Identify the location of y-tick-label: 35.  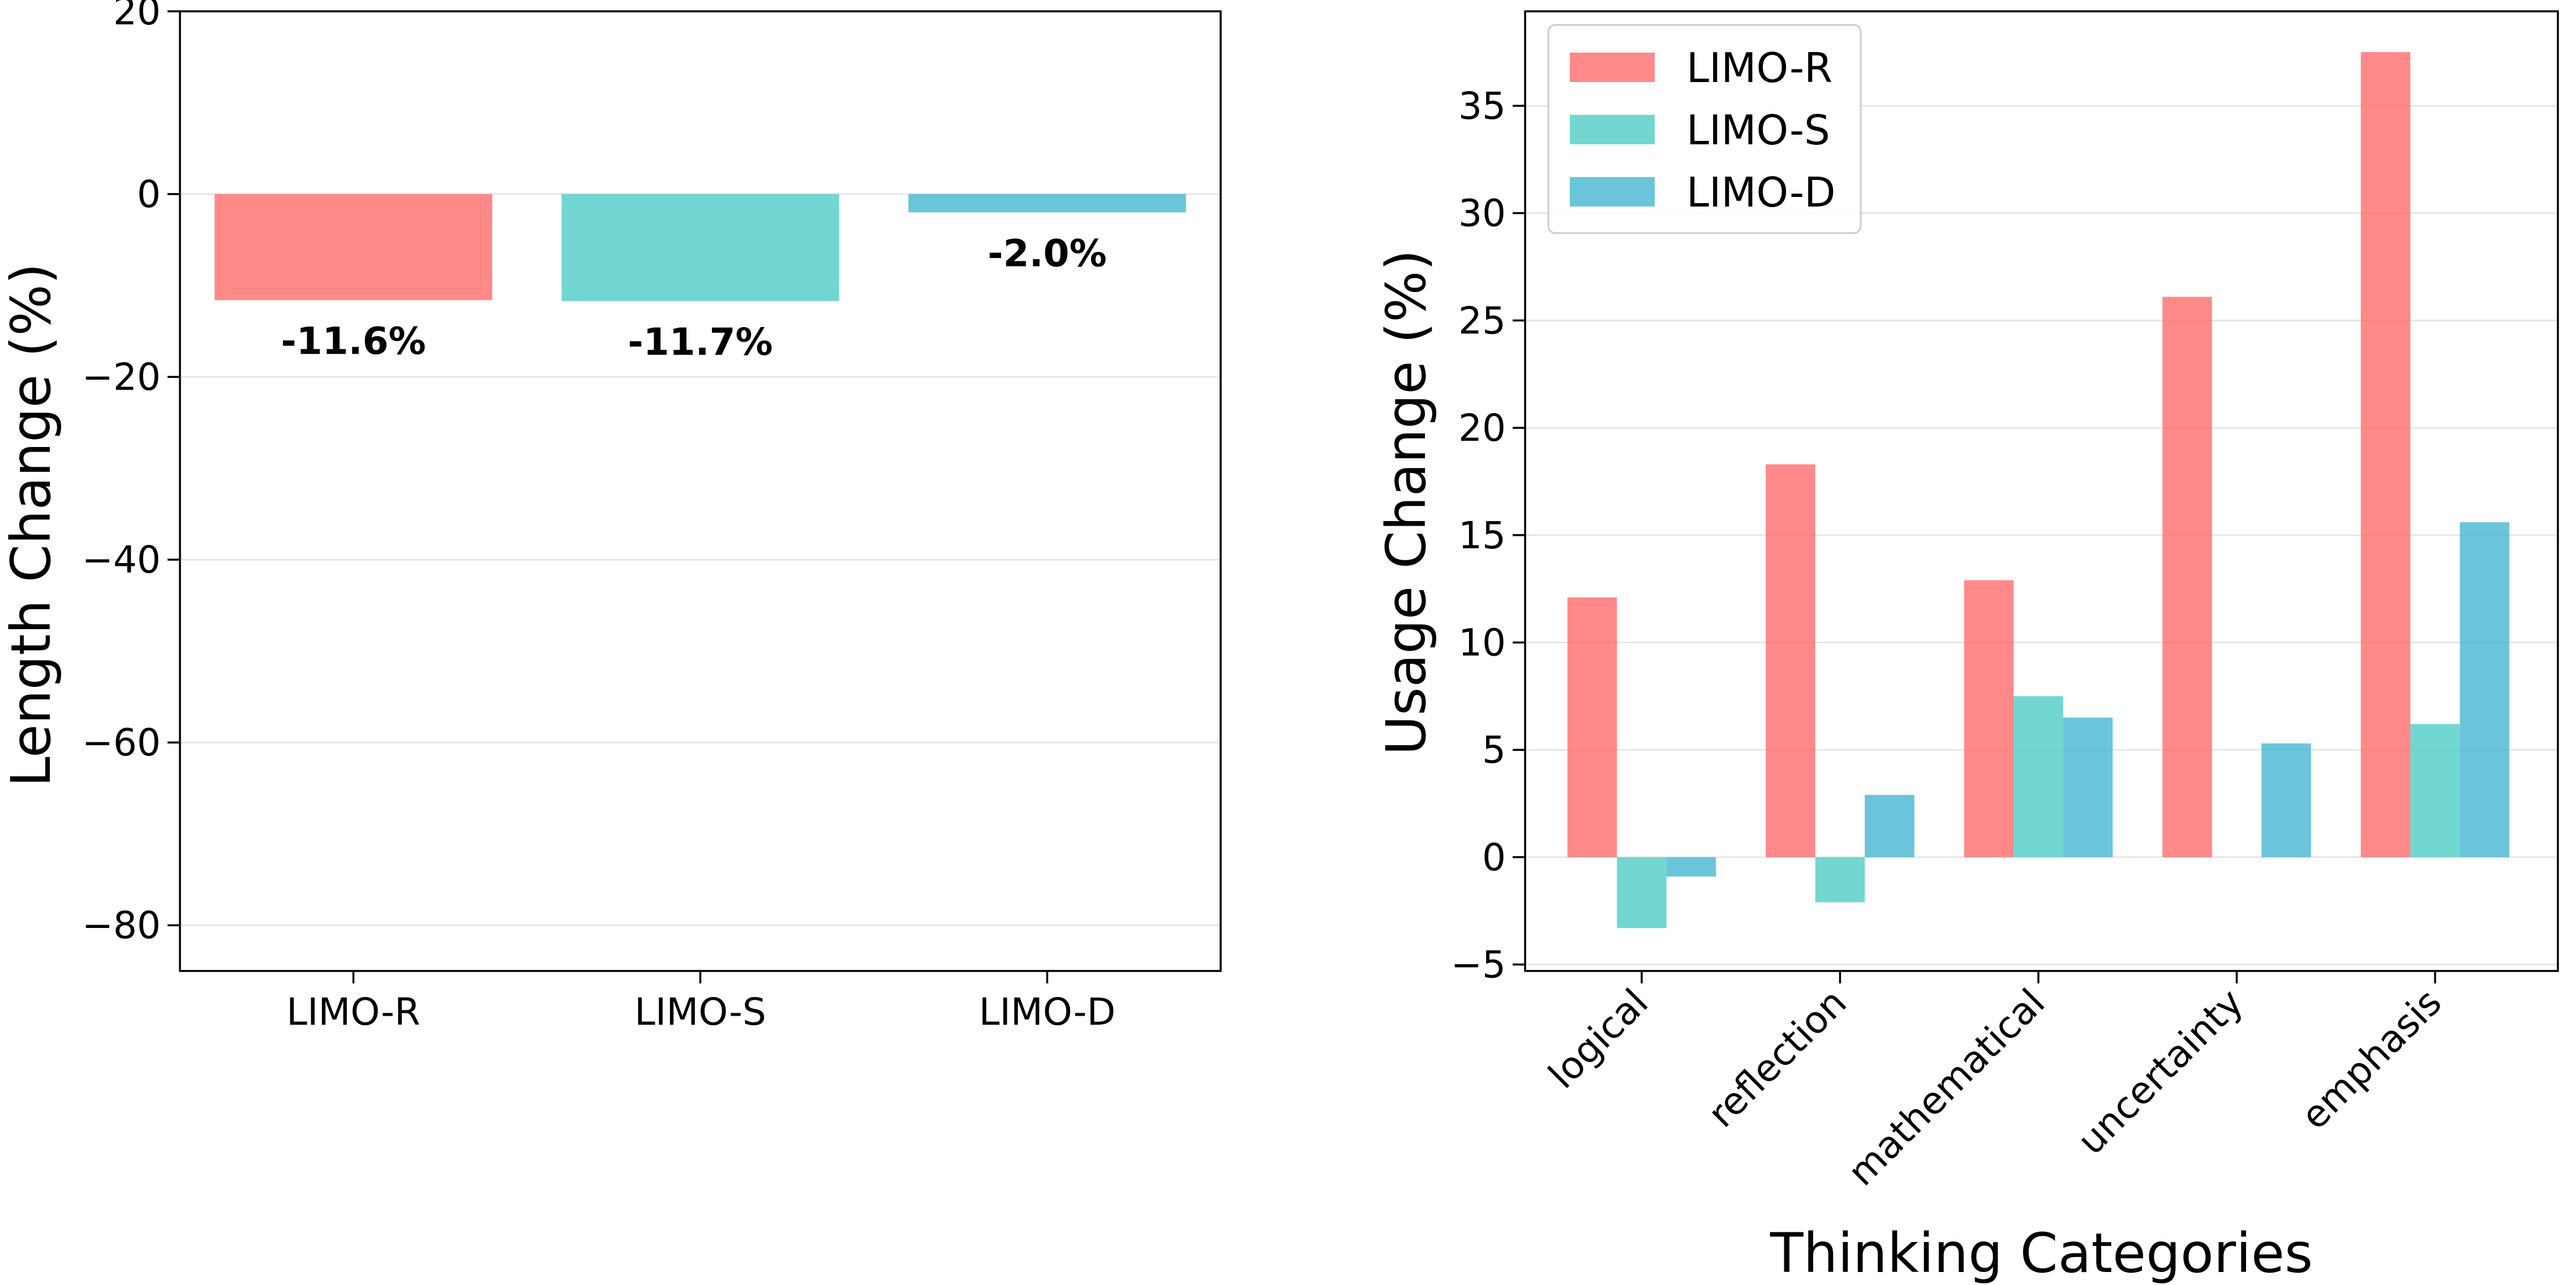
(1482, 106).